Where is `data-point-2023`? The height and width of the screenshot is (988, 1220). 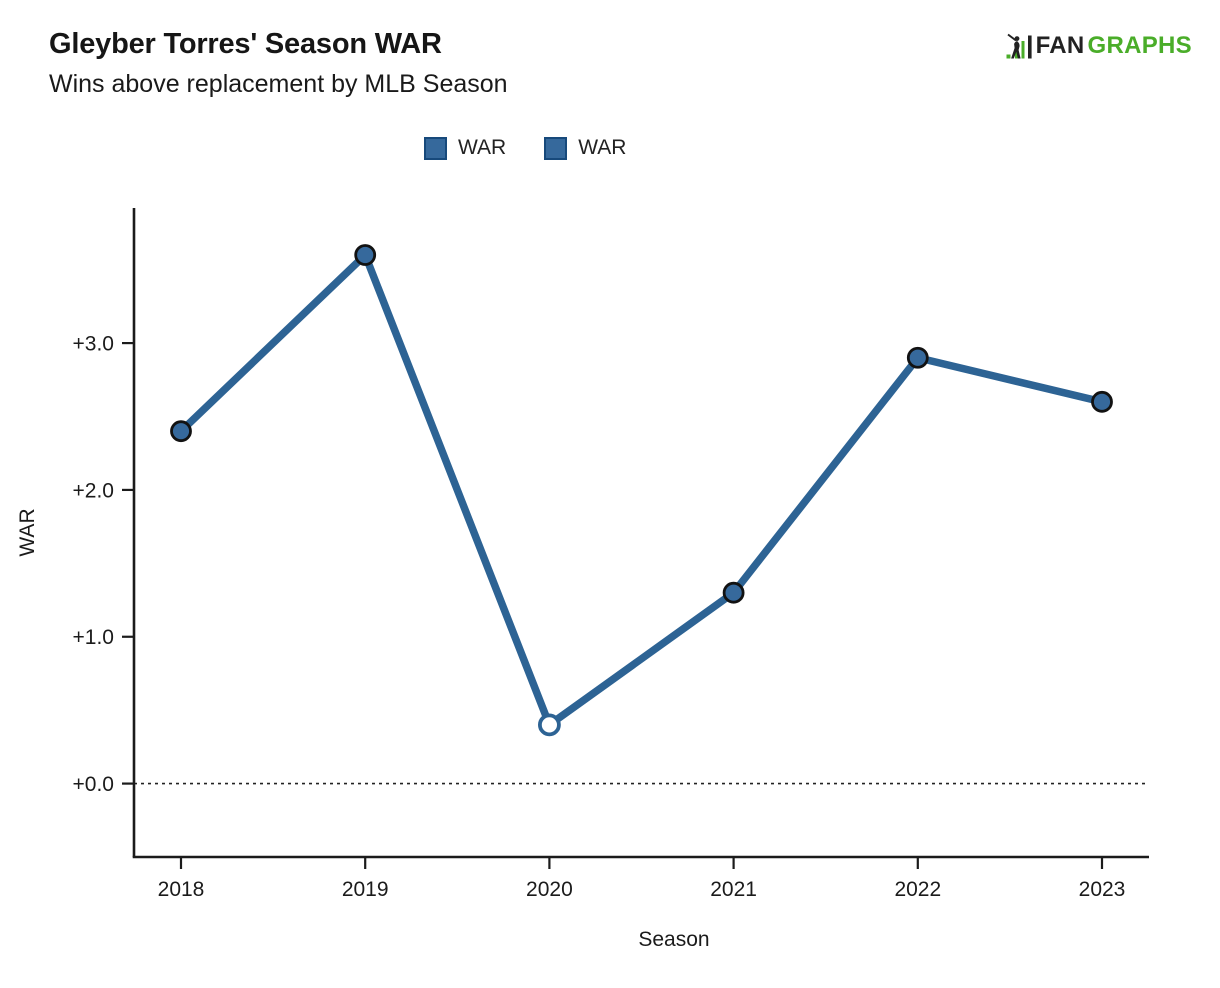 data-point-2023 is located at coordinates (1102, 401).